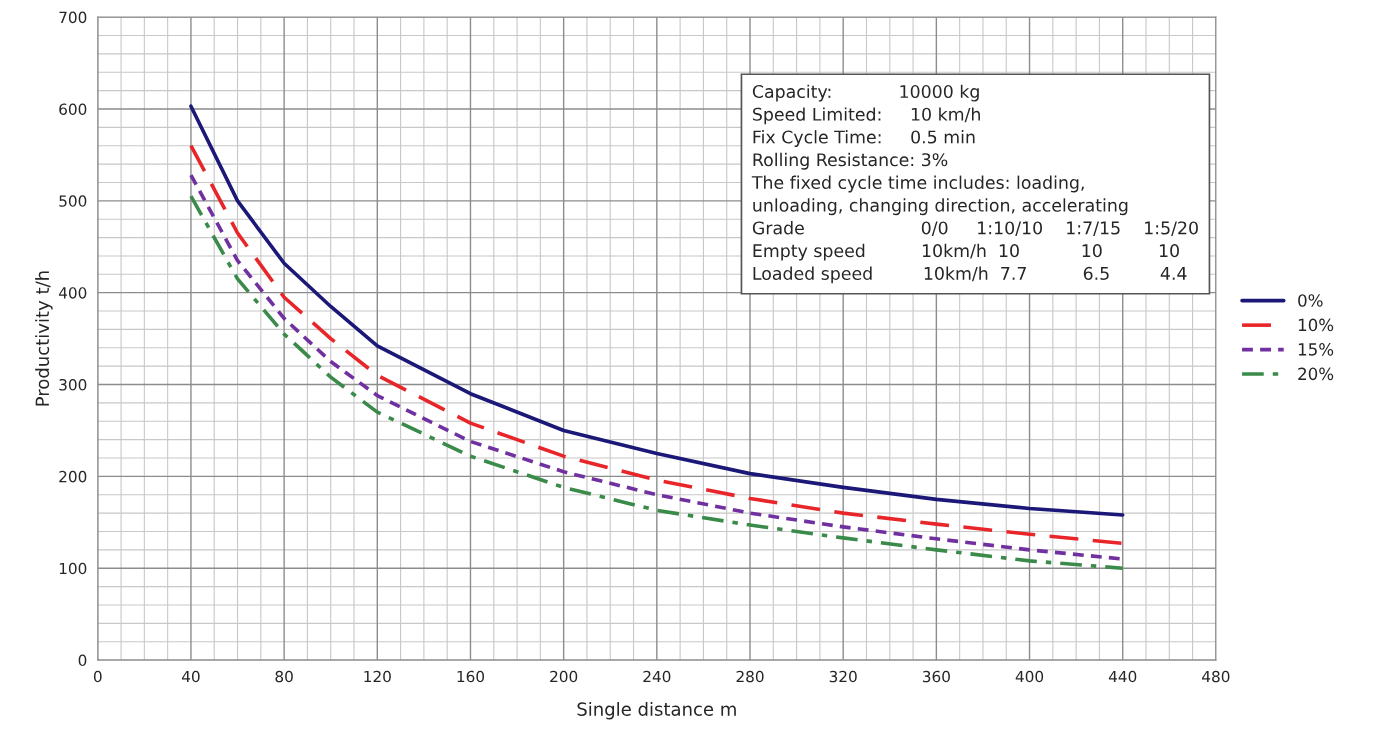 Image resolution: width=1377 pixels, height=745 pixels. Describe the element at coordinates (970, 275) in the screenshot. I see `annotation: Loaded speed 10km/h 7.7 6.5 4.4` at that location.